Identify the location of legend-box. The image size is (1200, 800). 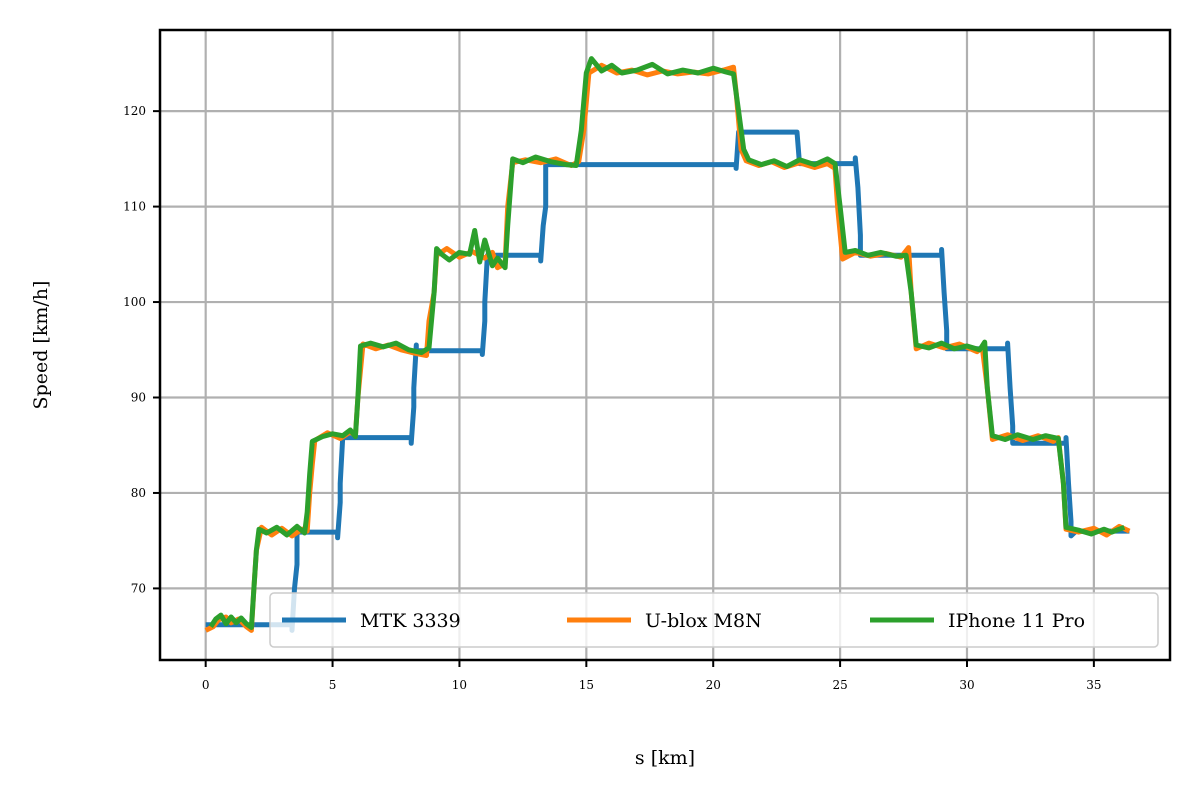
(714, 620).